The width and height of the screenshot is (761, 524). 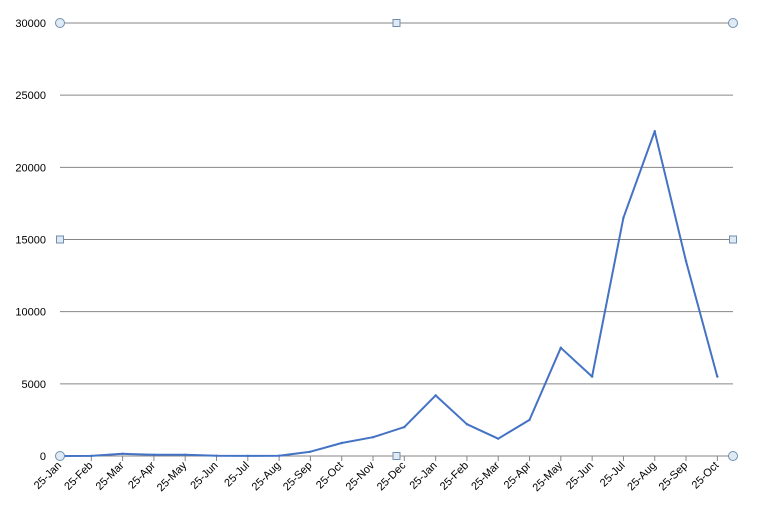 What do you see at coordinates (30, 313) in the screenshot?
I see `y-tick-label: 10000` at bounding box center [30, 313].